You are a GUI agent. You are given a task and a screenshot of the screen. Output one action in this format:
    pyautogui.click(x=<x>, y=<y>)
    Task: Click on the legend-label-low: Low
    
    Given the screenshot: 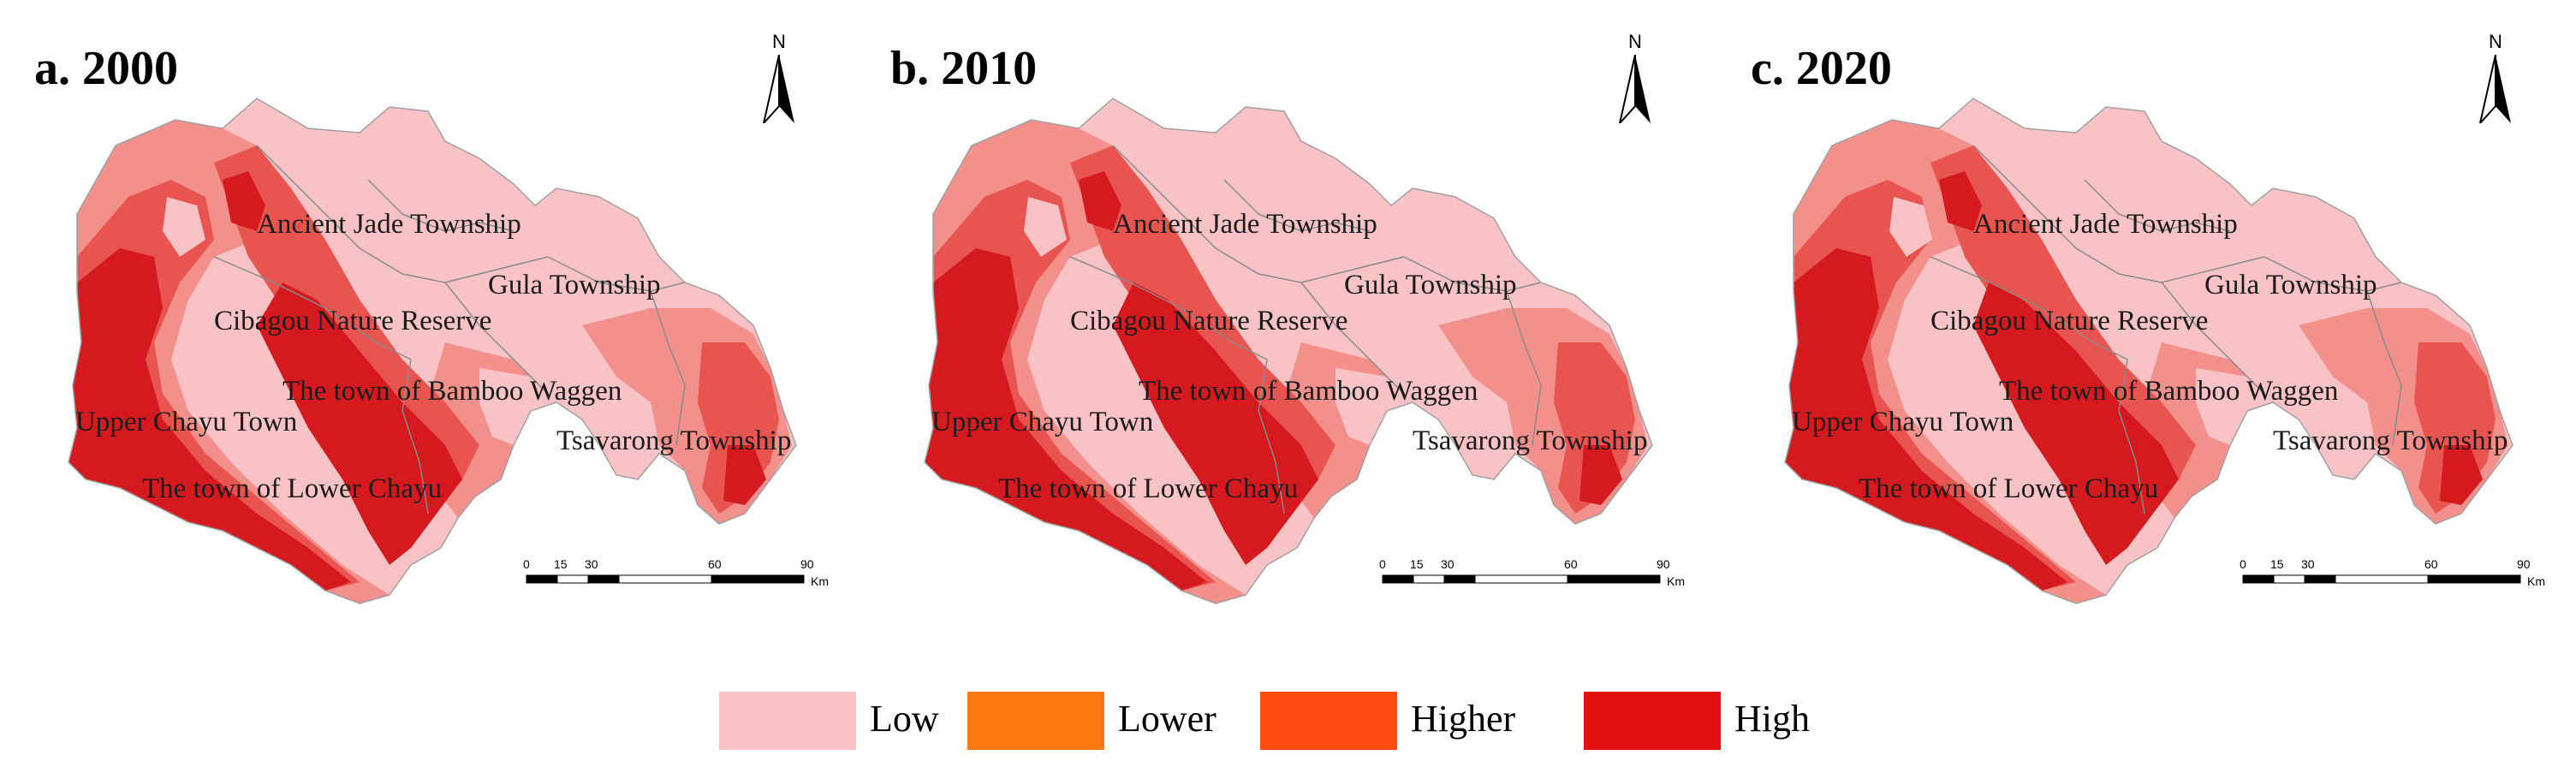 What is the action you would take?
    pyautogui.click(x=905, y=719)
    